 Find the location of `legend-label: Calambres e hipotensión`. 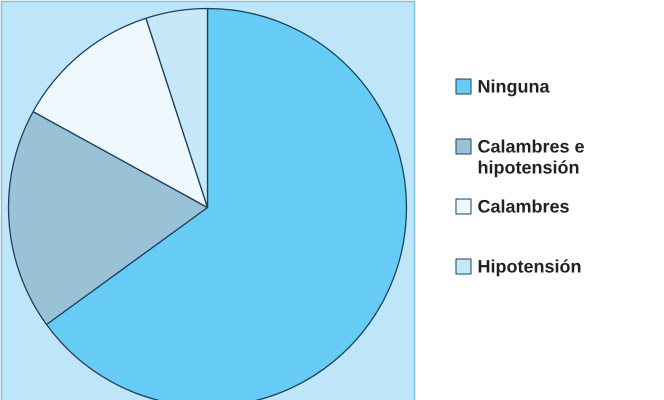

legend-label: Calambres e hipotensión is located at coordinates (531, 157).